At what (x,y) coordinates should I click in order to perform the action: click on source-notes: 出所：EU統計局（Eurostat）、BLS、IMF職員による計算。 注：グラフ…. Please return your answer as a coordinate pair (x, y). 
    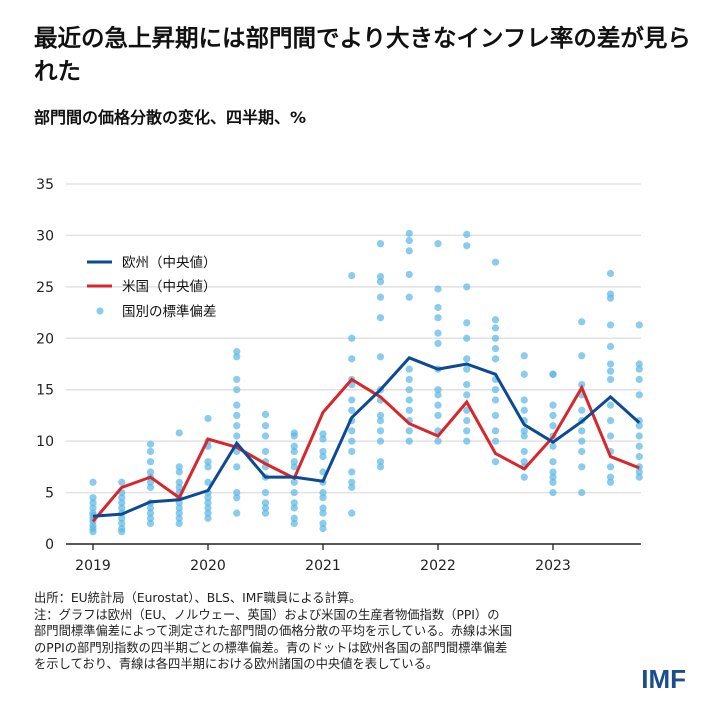
    Looking at the image, I should click on (334, 631).